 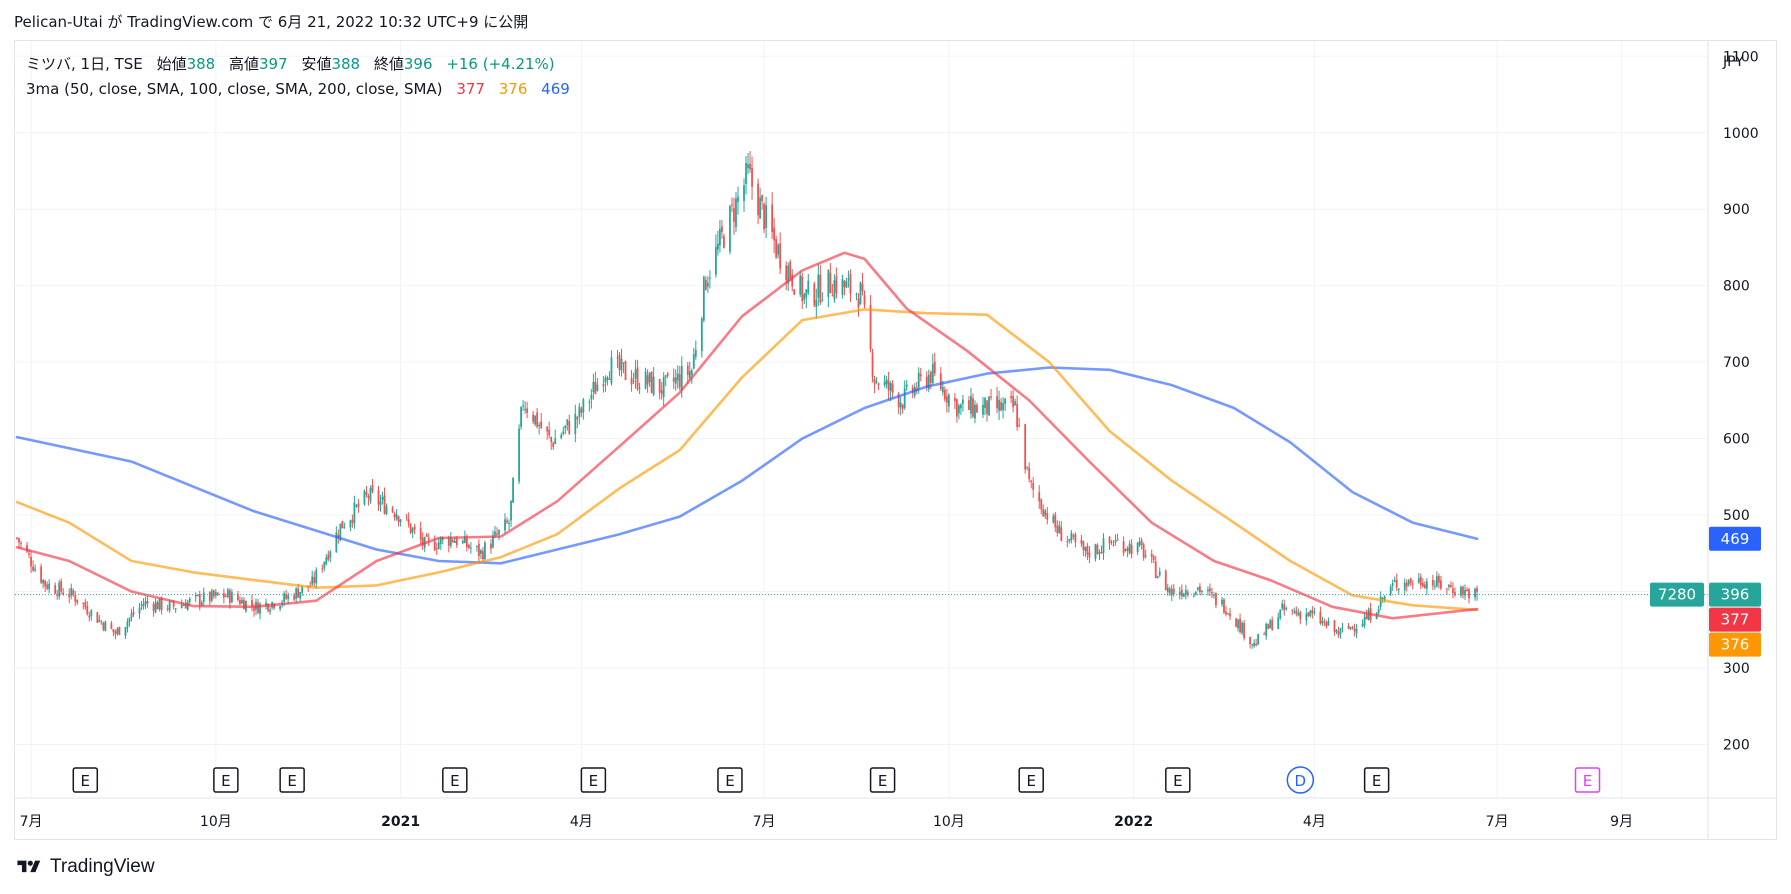 What do you see at coordinates (273, 64) in the screenshot?
I see `high-value: 397` at bounding box center [273, 64].